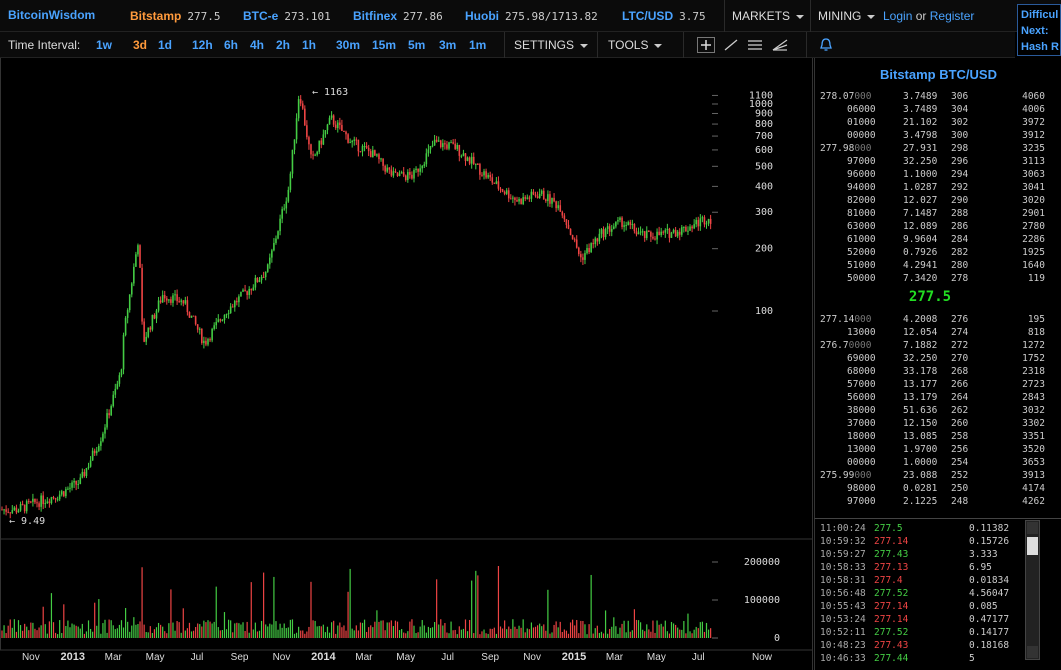 The width and height of the screenshot is (1061, 670). What do you see at coordinates (800, 16) in the screenshot?
I see `chevron-down-icon` at bounding box center [800, 16].